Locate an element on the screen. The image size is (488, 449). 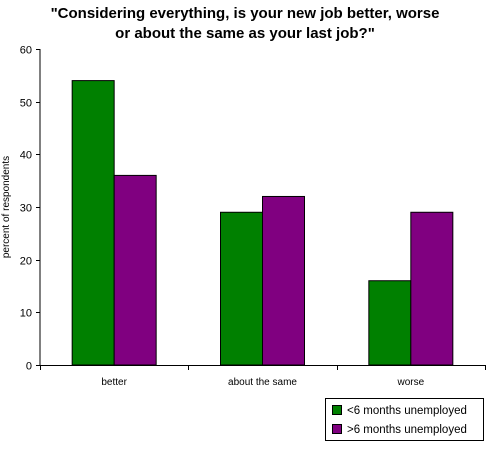
chart-title-line-2: or about the same as your last job?" is located at coordinates (245, 33).